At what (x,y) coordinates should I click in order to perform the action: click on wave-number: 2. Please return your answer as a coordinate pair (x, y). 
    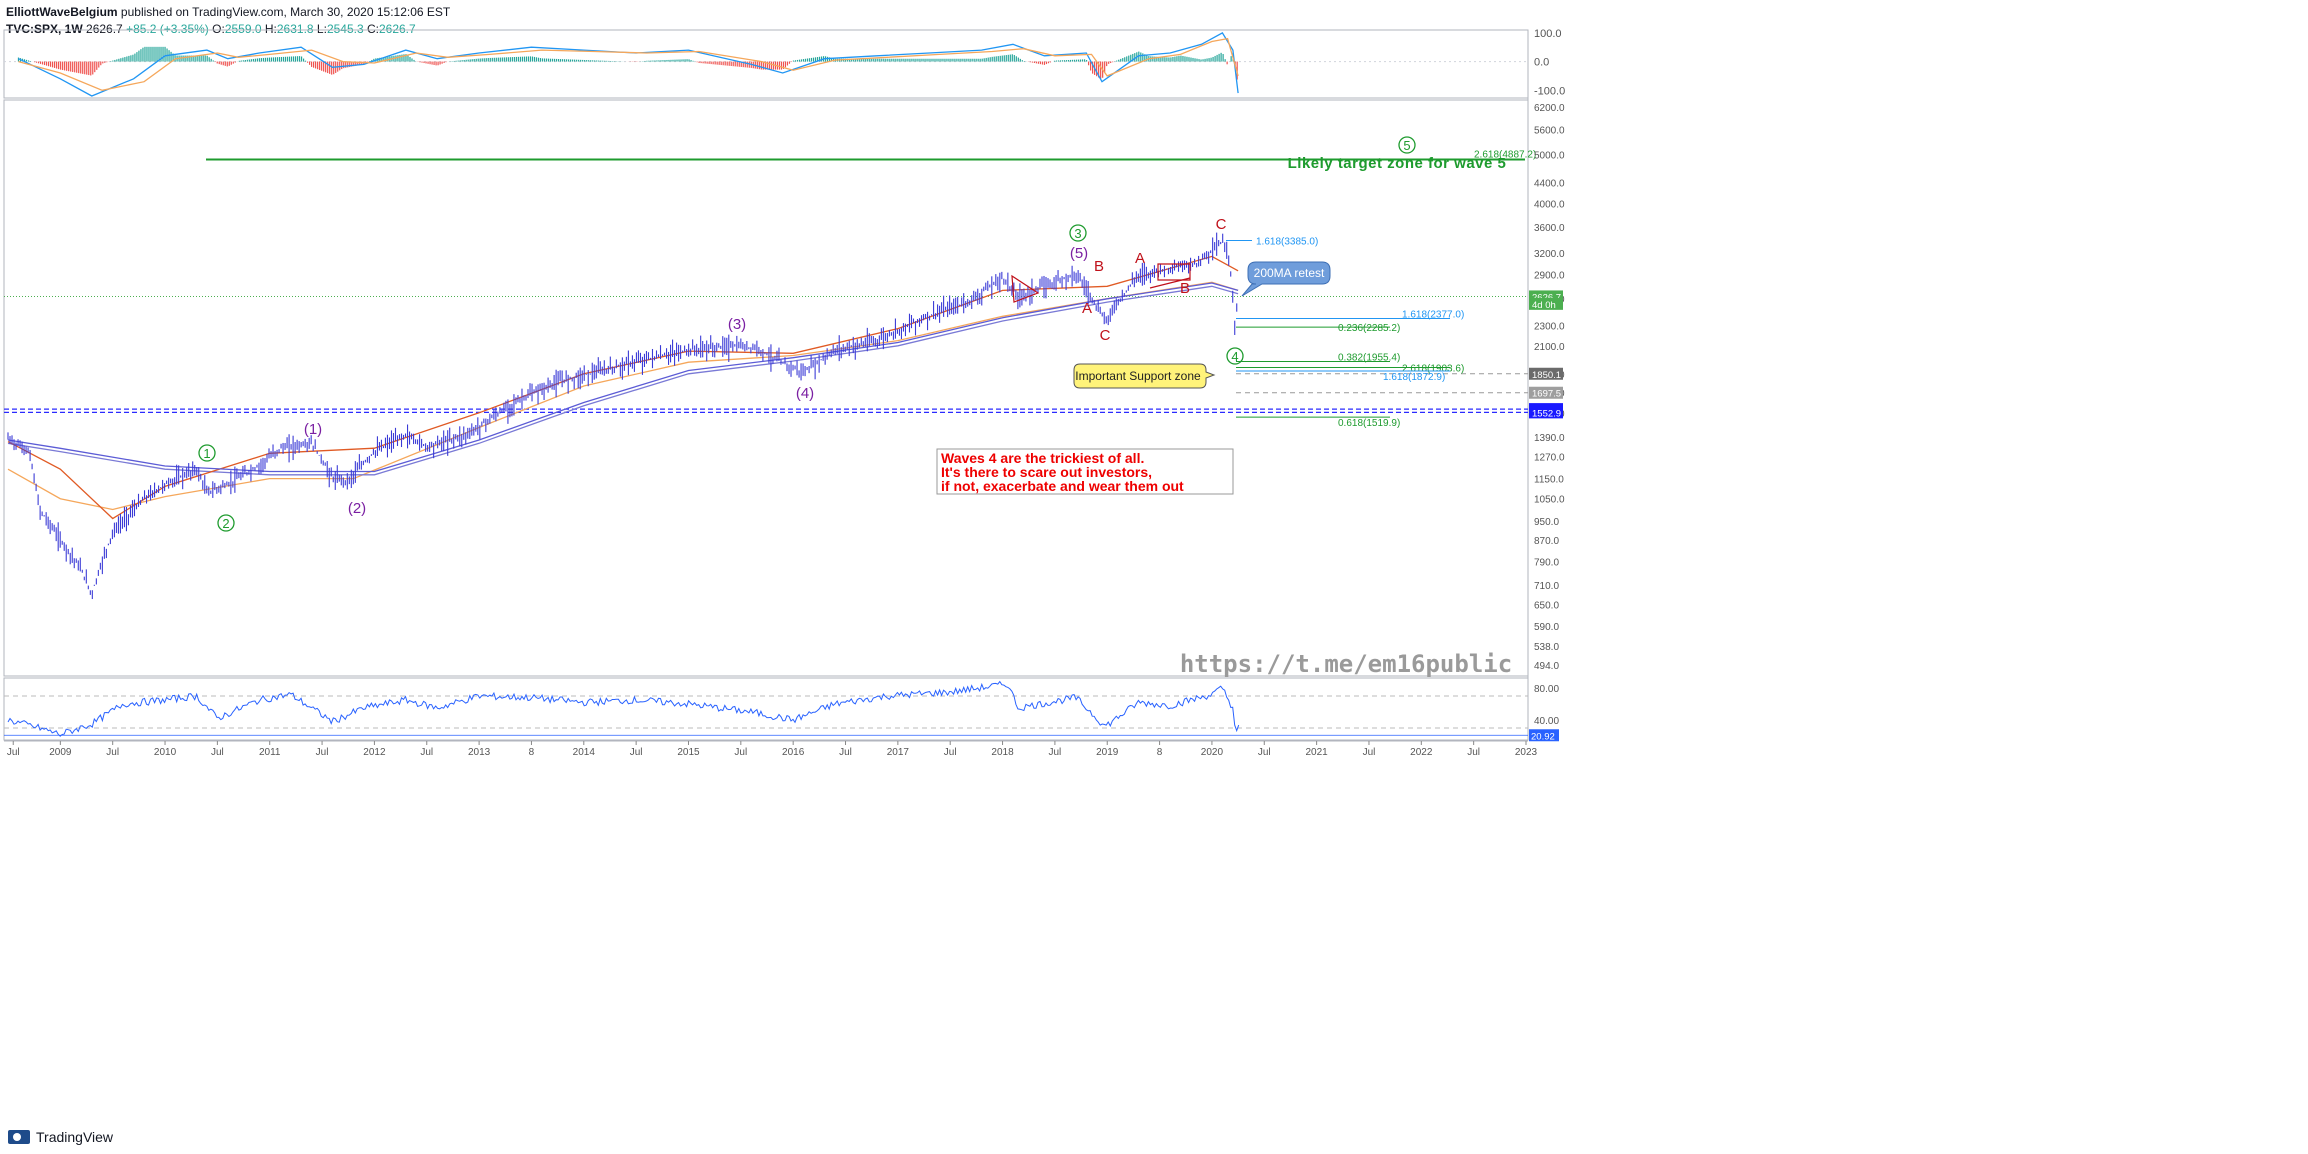
    Looking at the image, I should click on (225, 523).